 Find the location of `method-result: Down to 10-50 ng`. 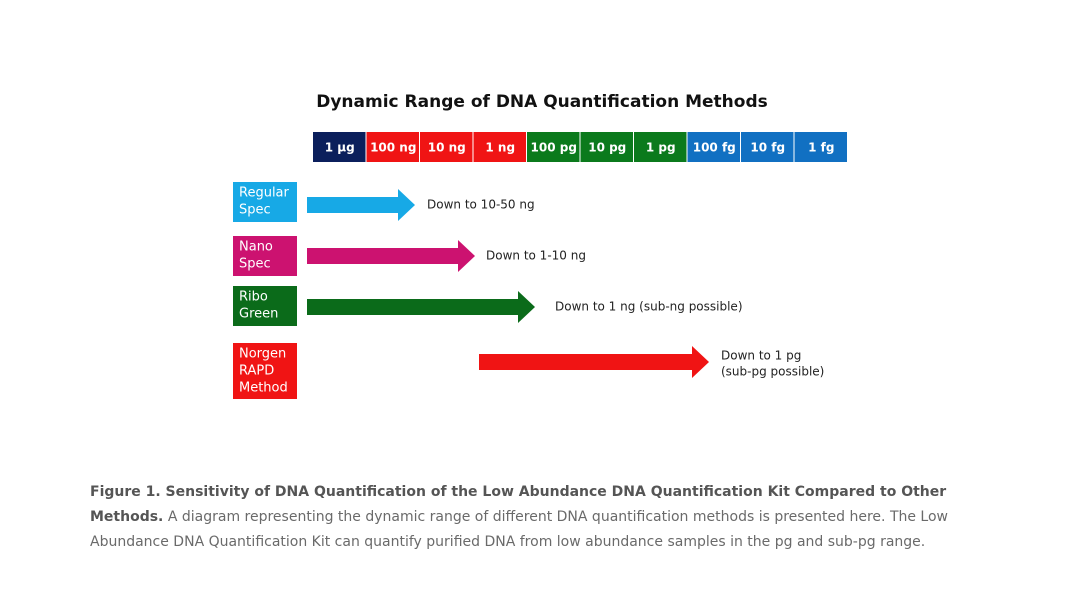

method-result: Down to 10-50 ng is located at coordinates (481, 205).